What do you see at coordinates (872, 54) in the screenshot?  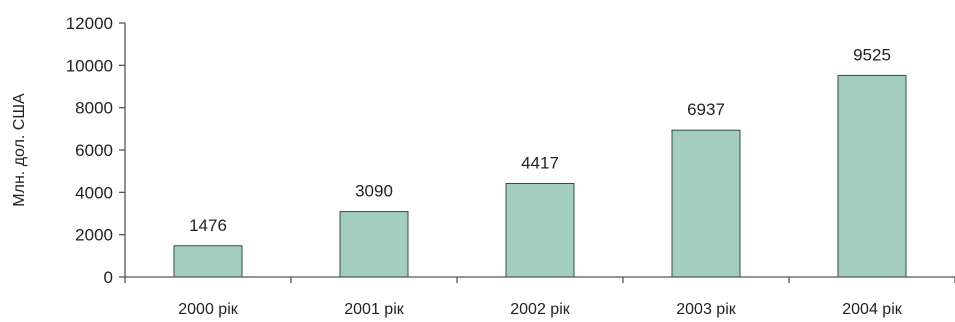 I see `data-label-5: 9525` at bounding box center [872, 54].